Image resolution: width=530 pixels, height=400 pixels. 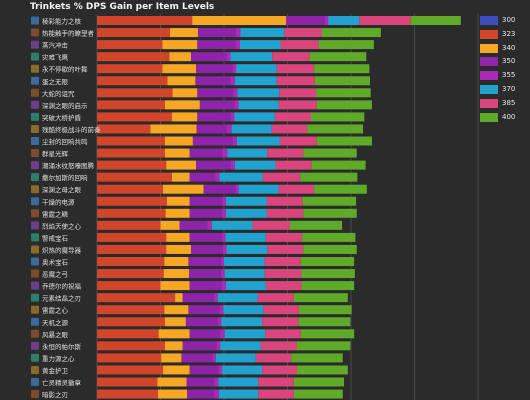 I want to click on category-label: 撒尔加斯的回响, so click(x=65, y=177).